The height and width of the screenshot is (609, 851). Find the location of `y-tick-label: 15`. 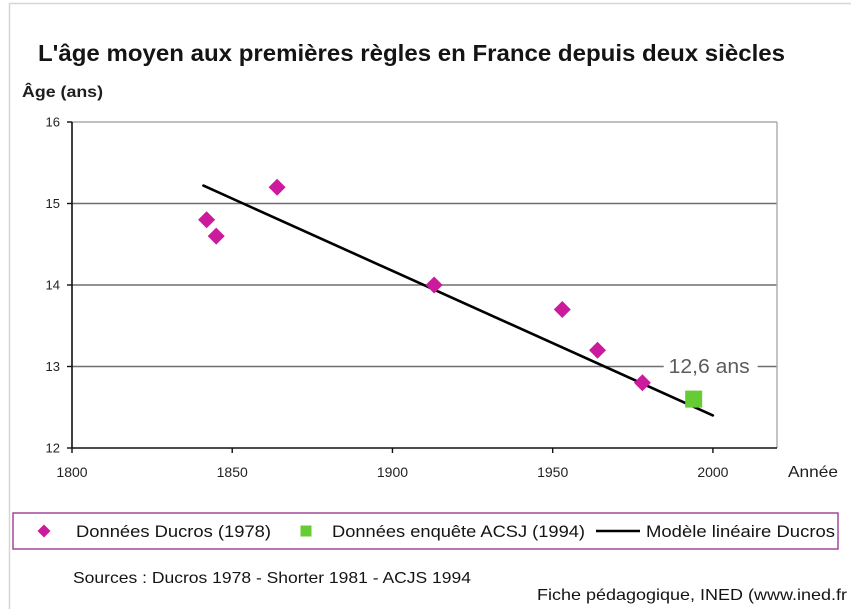

y-tick-label: 15 is located at coordinates (53, 203).